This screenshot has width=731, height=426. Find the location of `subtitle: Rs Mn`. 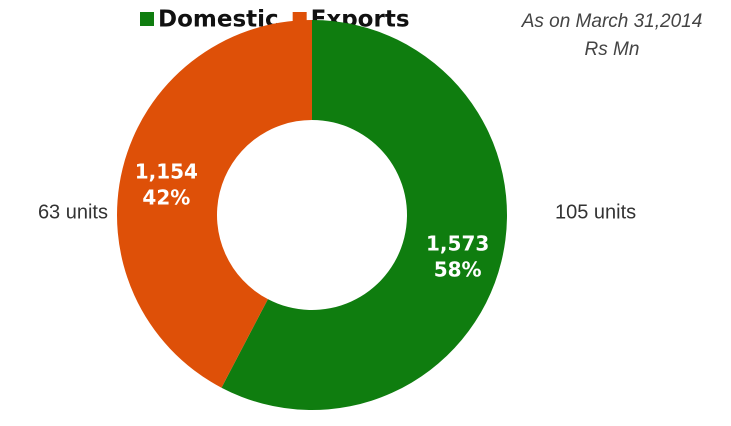

subtitle: Rs Mn is located at coordinates (612, 49).